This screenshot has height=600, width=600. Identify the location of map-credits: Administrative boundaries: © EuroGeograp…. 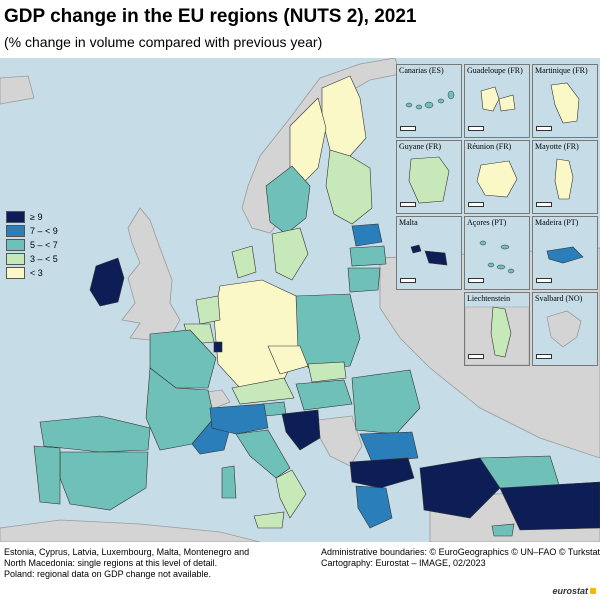
(460, 558).